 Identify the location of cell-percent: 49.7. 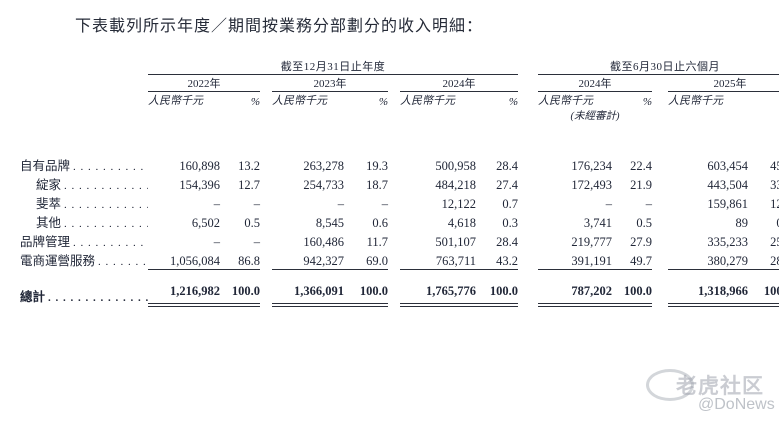
(632, 260).